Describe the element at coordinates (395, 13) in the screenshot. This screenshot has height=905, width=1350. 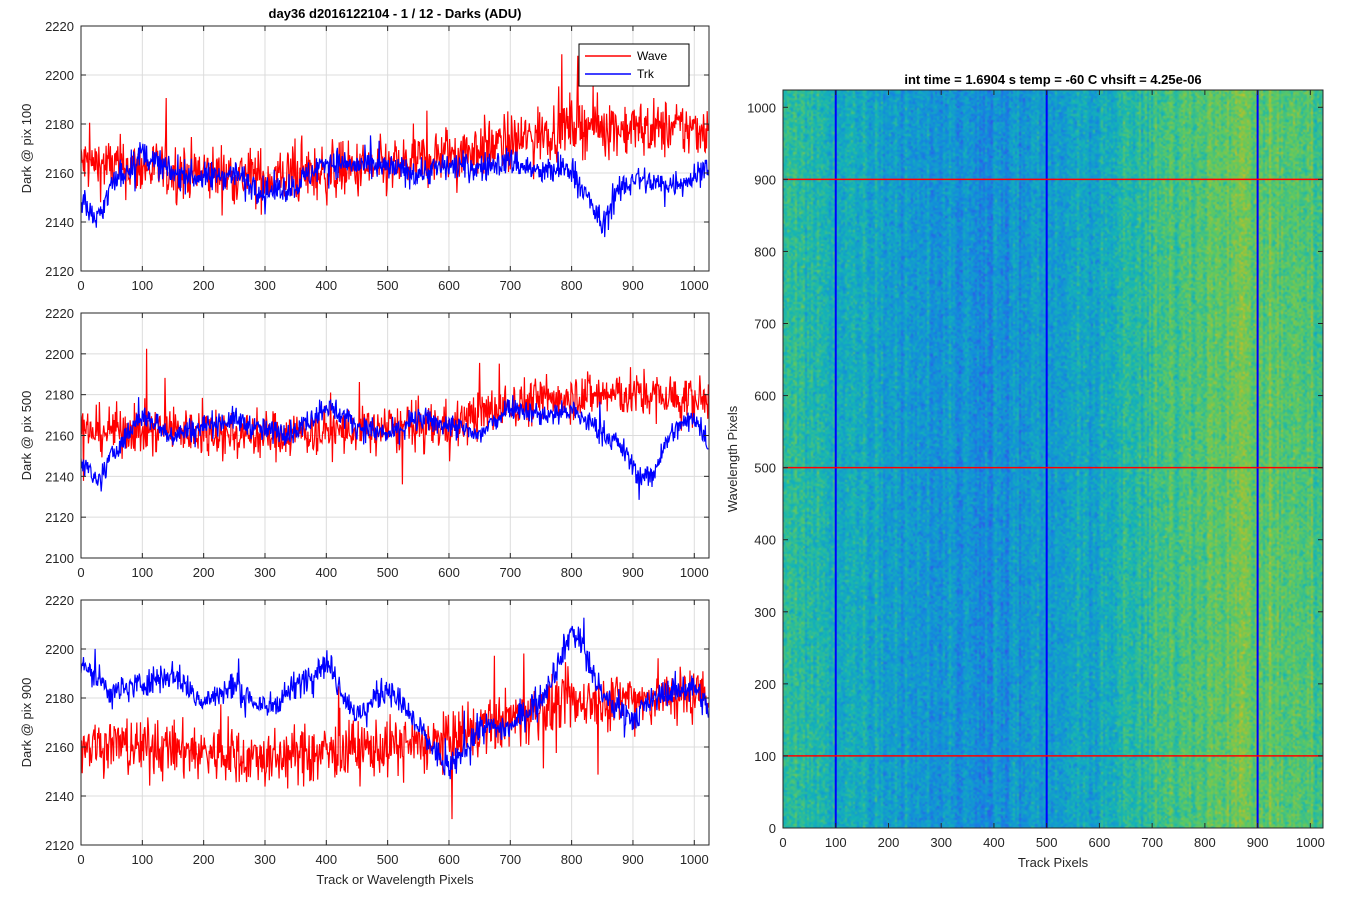
I see `figure-title: day36 d2016122104 - 1 / 12 - Darks (ADU)` at that location.